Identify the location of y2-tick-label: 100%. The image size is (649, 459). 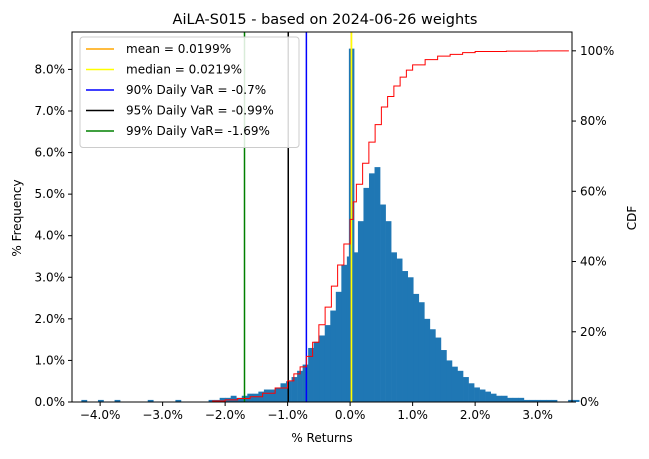
(597, 51).